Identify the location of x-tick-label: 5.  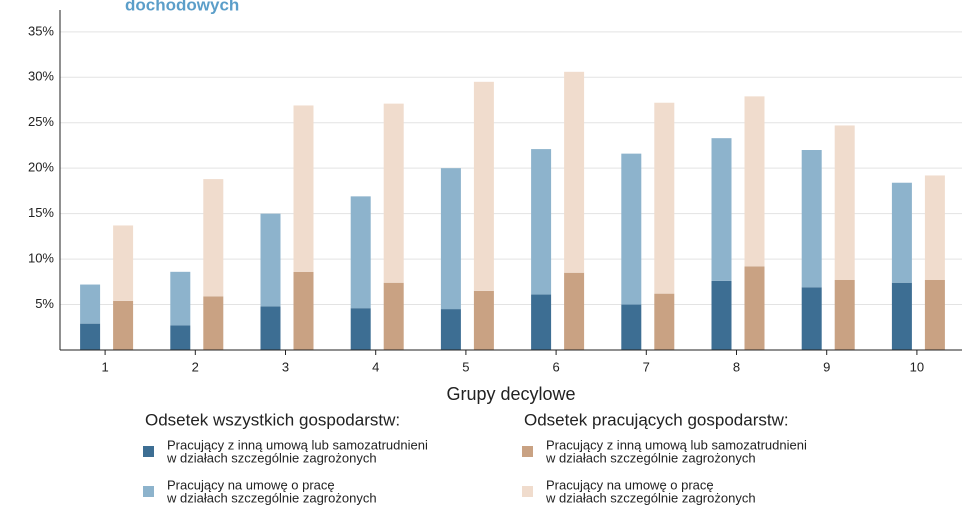
(465, 366).